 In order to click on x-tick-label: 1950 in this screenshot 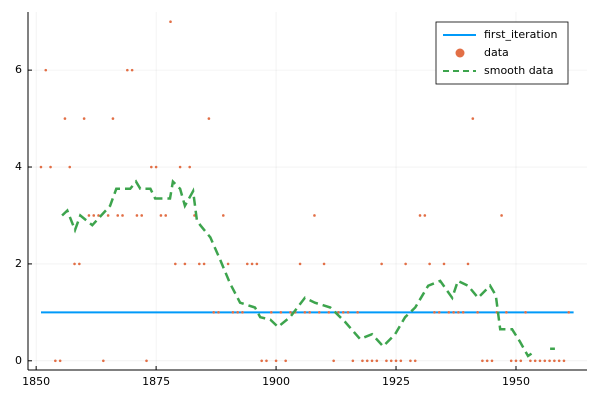, I will do `click(516, 381)`.